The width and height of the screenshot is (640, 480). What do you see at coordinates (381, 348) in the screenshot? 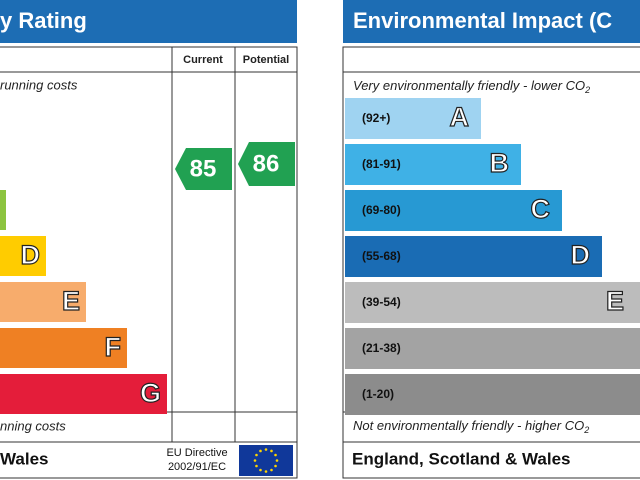
I see `band-range: (21-38)` at bounding box center [381, 348].